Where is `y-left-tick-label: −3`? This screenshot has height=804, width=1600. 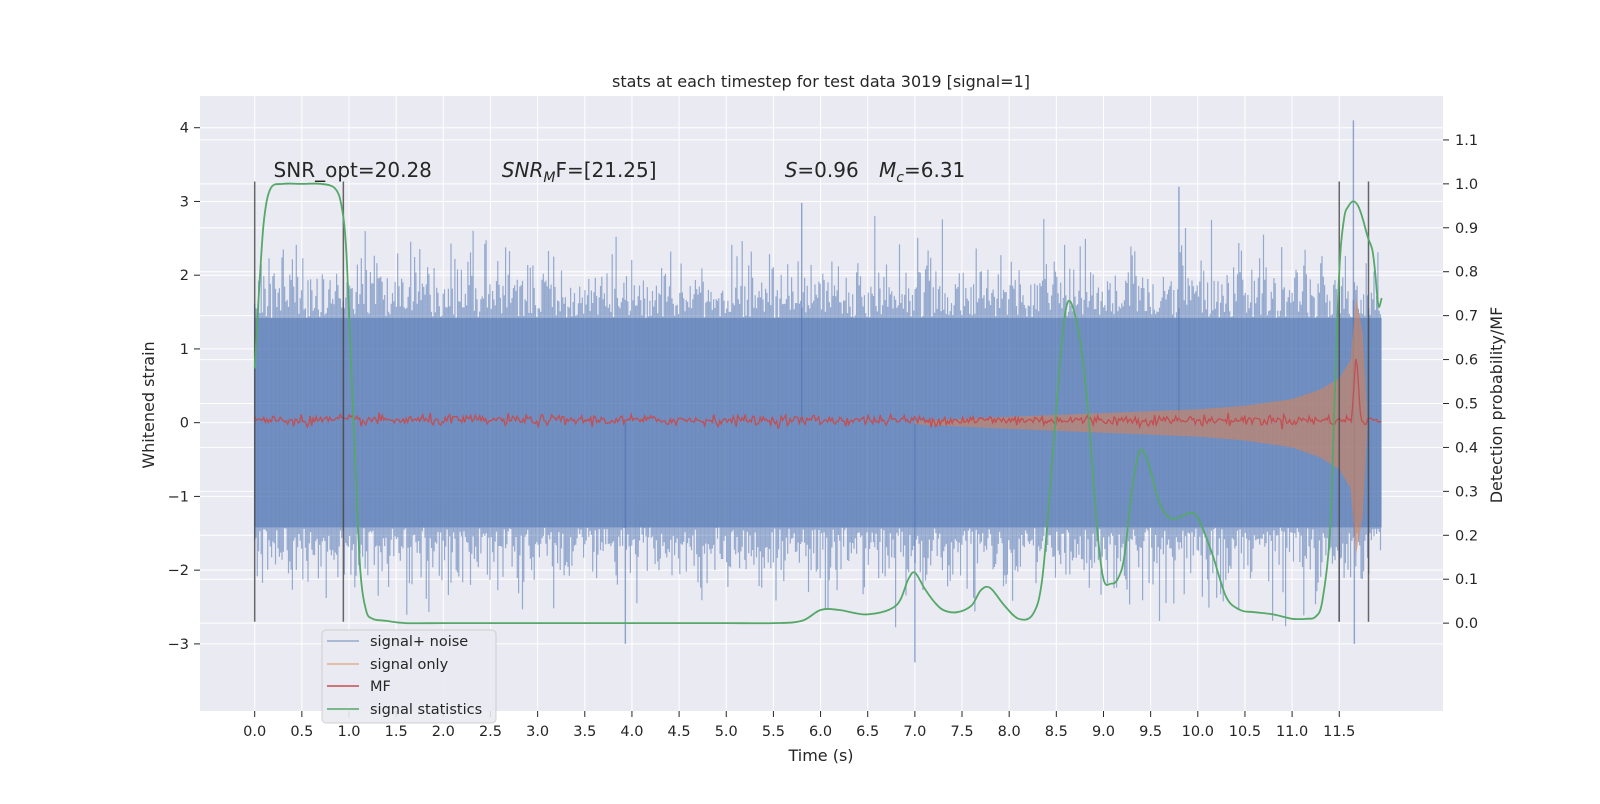
y-left-tick-label: −3 is located at coordinates (178, 645).